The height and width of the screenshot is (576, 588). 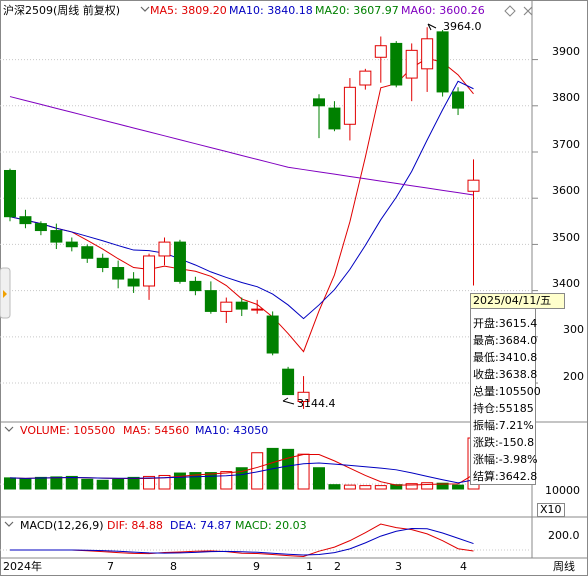 I want to click on xaxis-month-1: 1, so click(x=309, y=566).